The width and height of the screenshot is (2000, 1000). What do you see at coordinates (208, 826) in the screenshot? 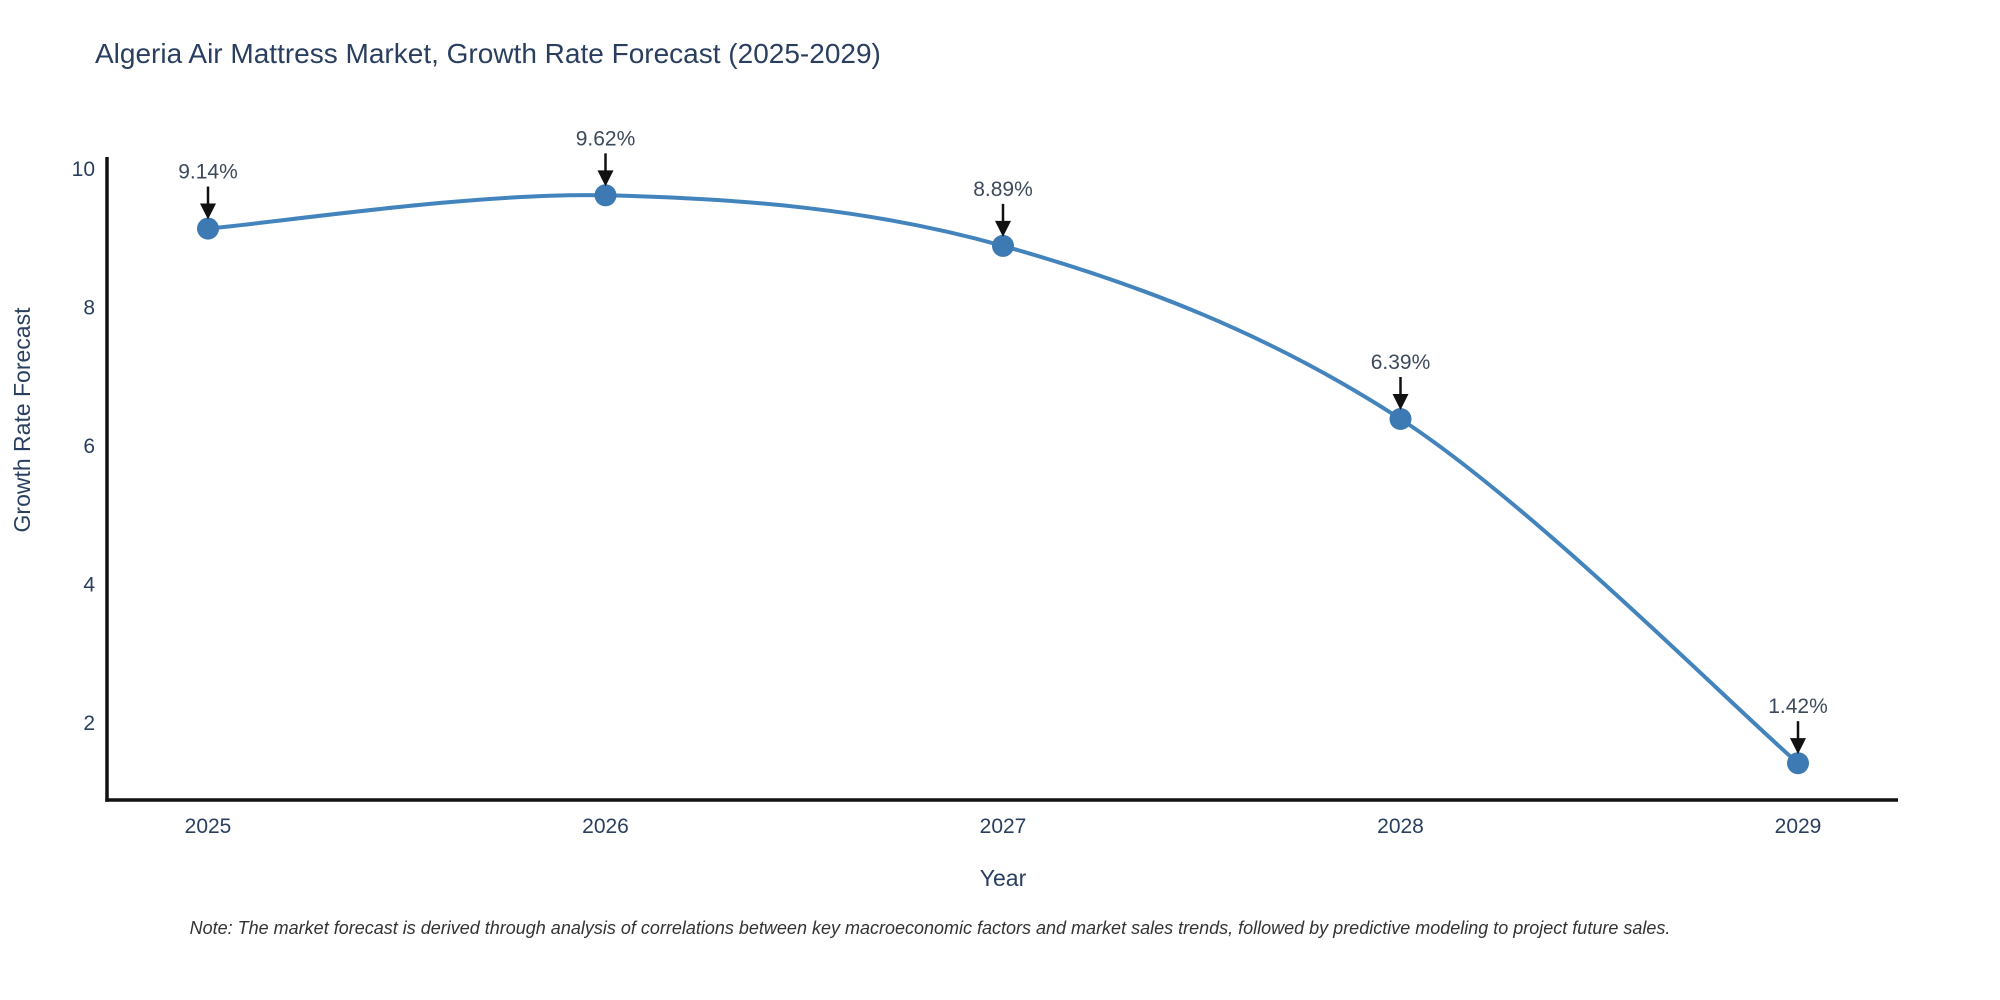
I see `x-tick-label: 2025` at bounding box center [208, 826].